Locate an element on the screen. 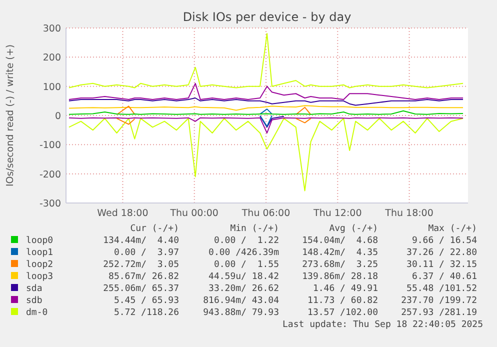  text: 148.42m/ 4.35 is located at coordinates (340, 253).